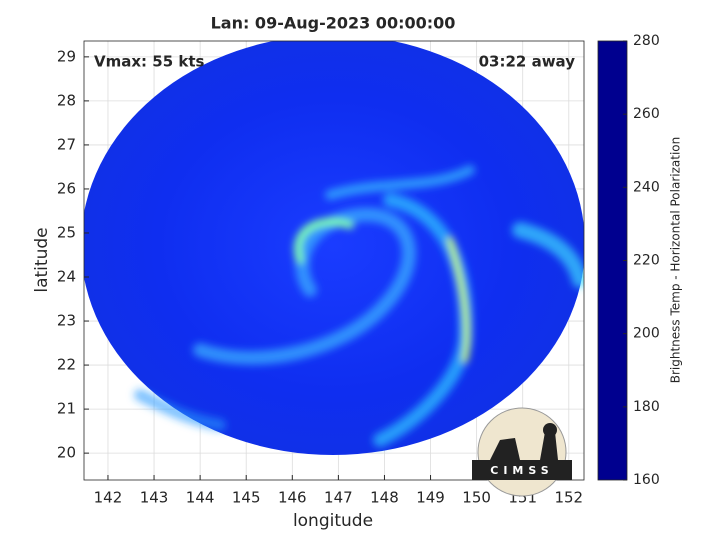 The image size is (720, 544). I want to click on annotation: Vmax: 55 kts, so click(149, 62).